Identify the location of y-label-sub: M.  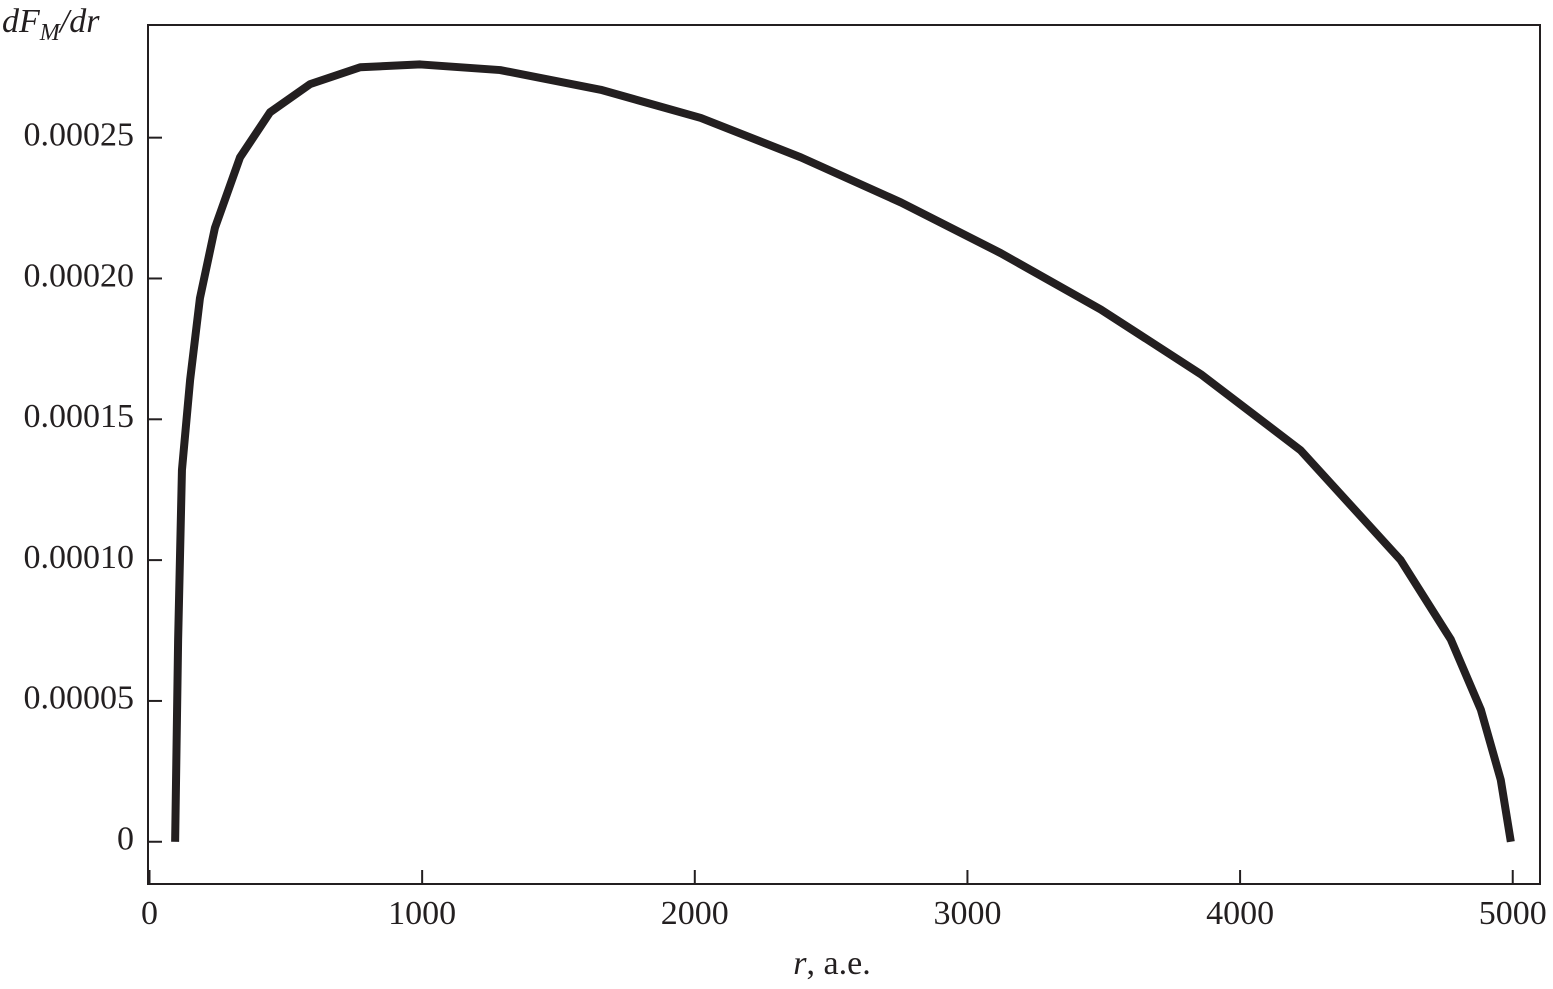
(50, 33).